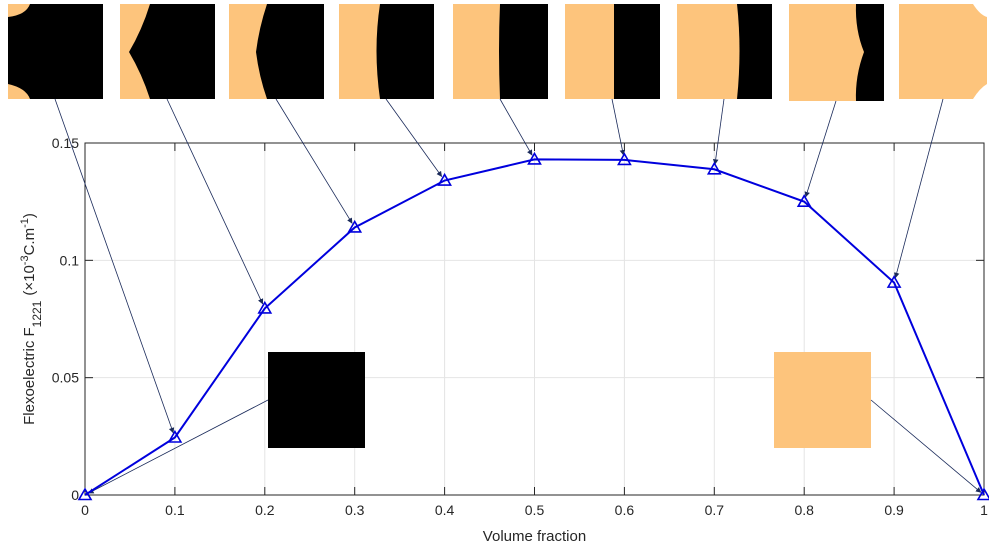  I want to click on microstructure-inset-0.8, so click(836, 52).